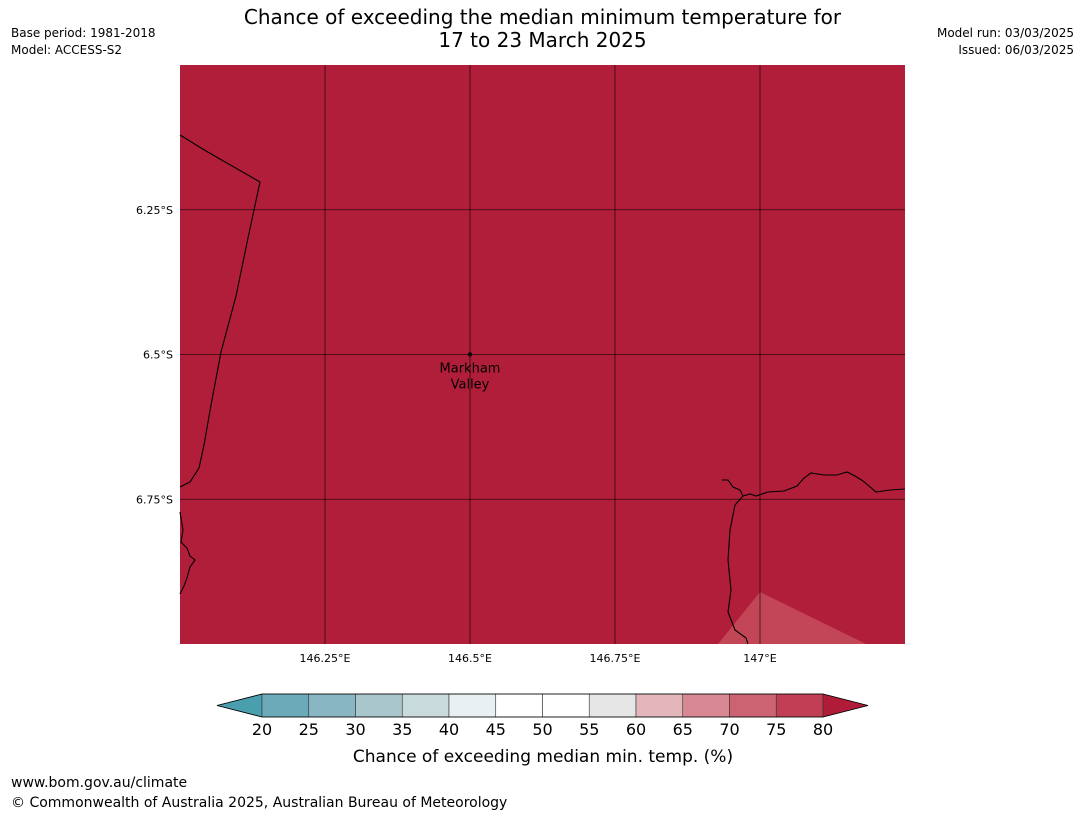 The height and width of the screenshot is (816, 1085). Describe the element at coordinates (729, 729) in the screenshot. I see `colorbar-tick-label: 70` at that location.